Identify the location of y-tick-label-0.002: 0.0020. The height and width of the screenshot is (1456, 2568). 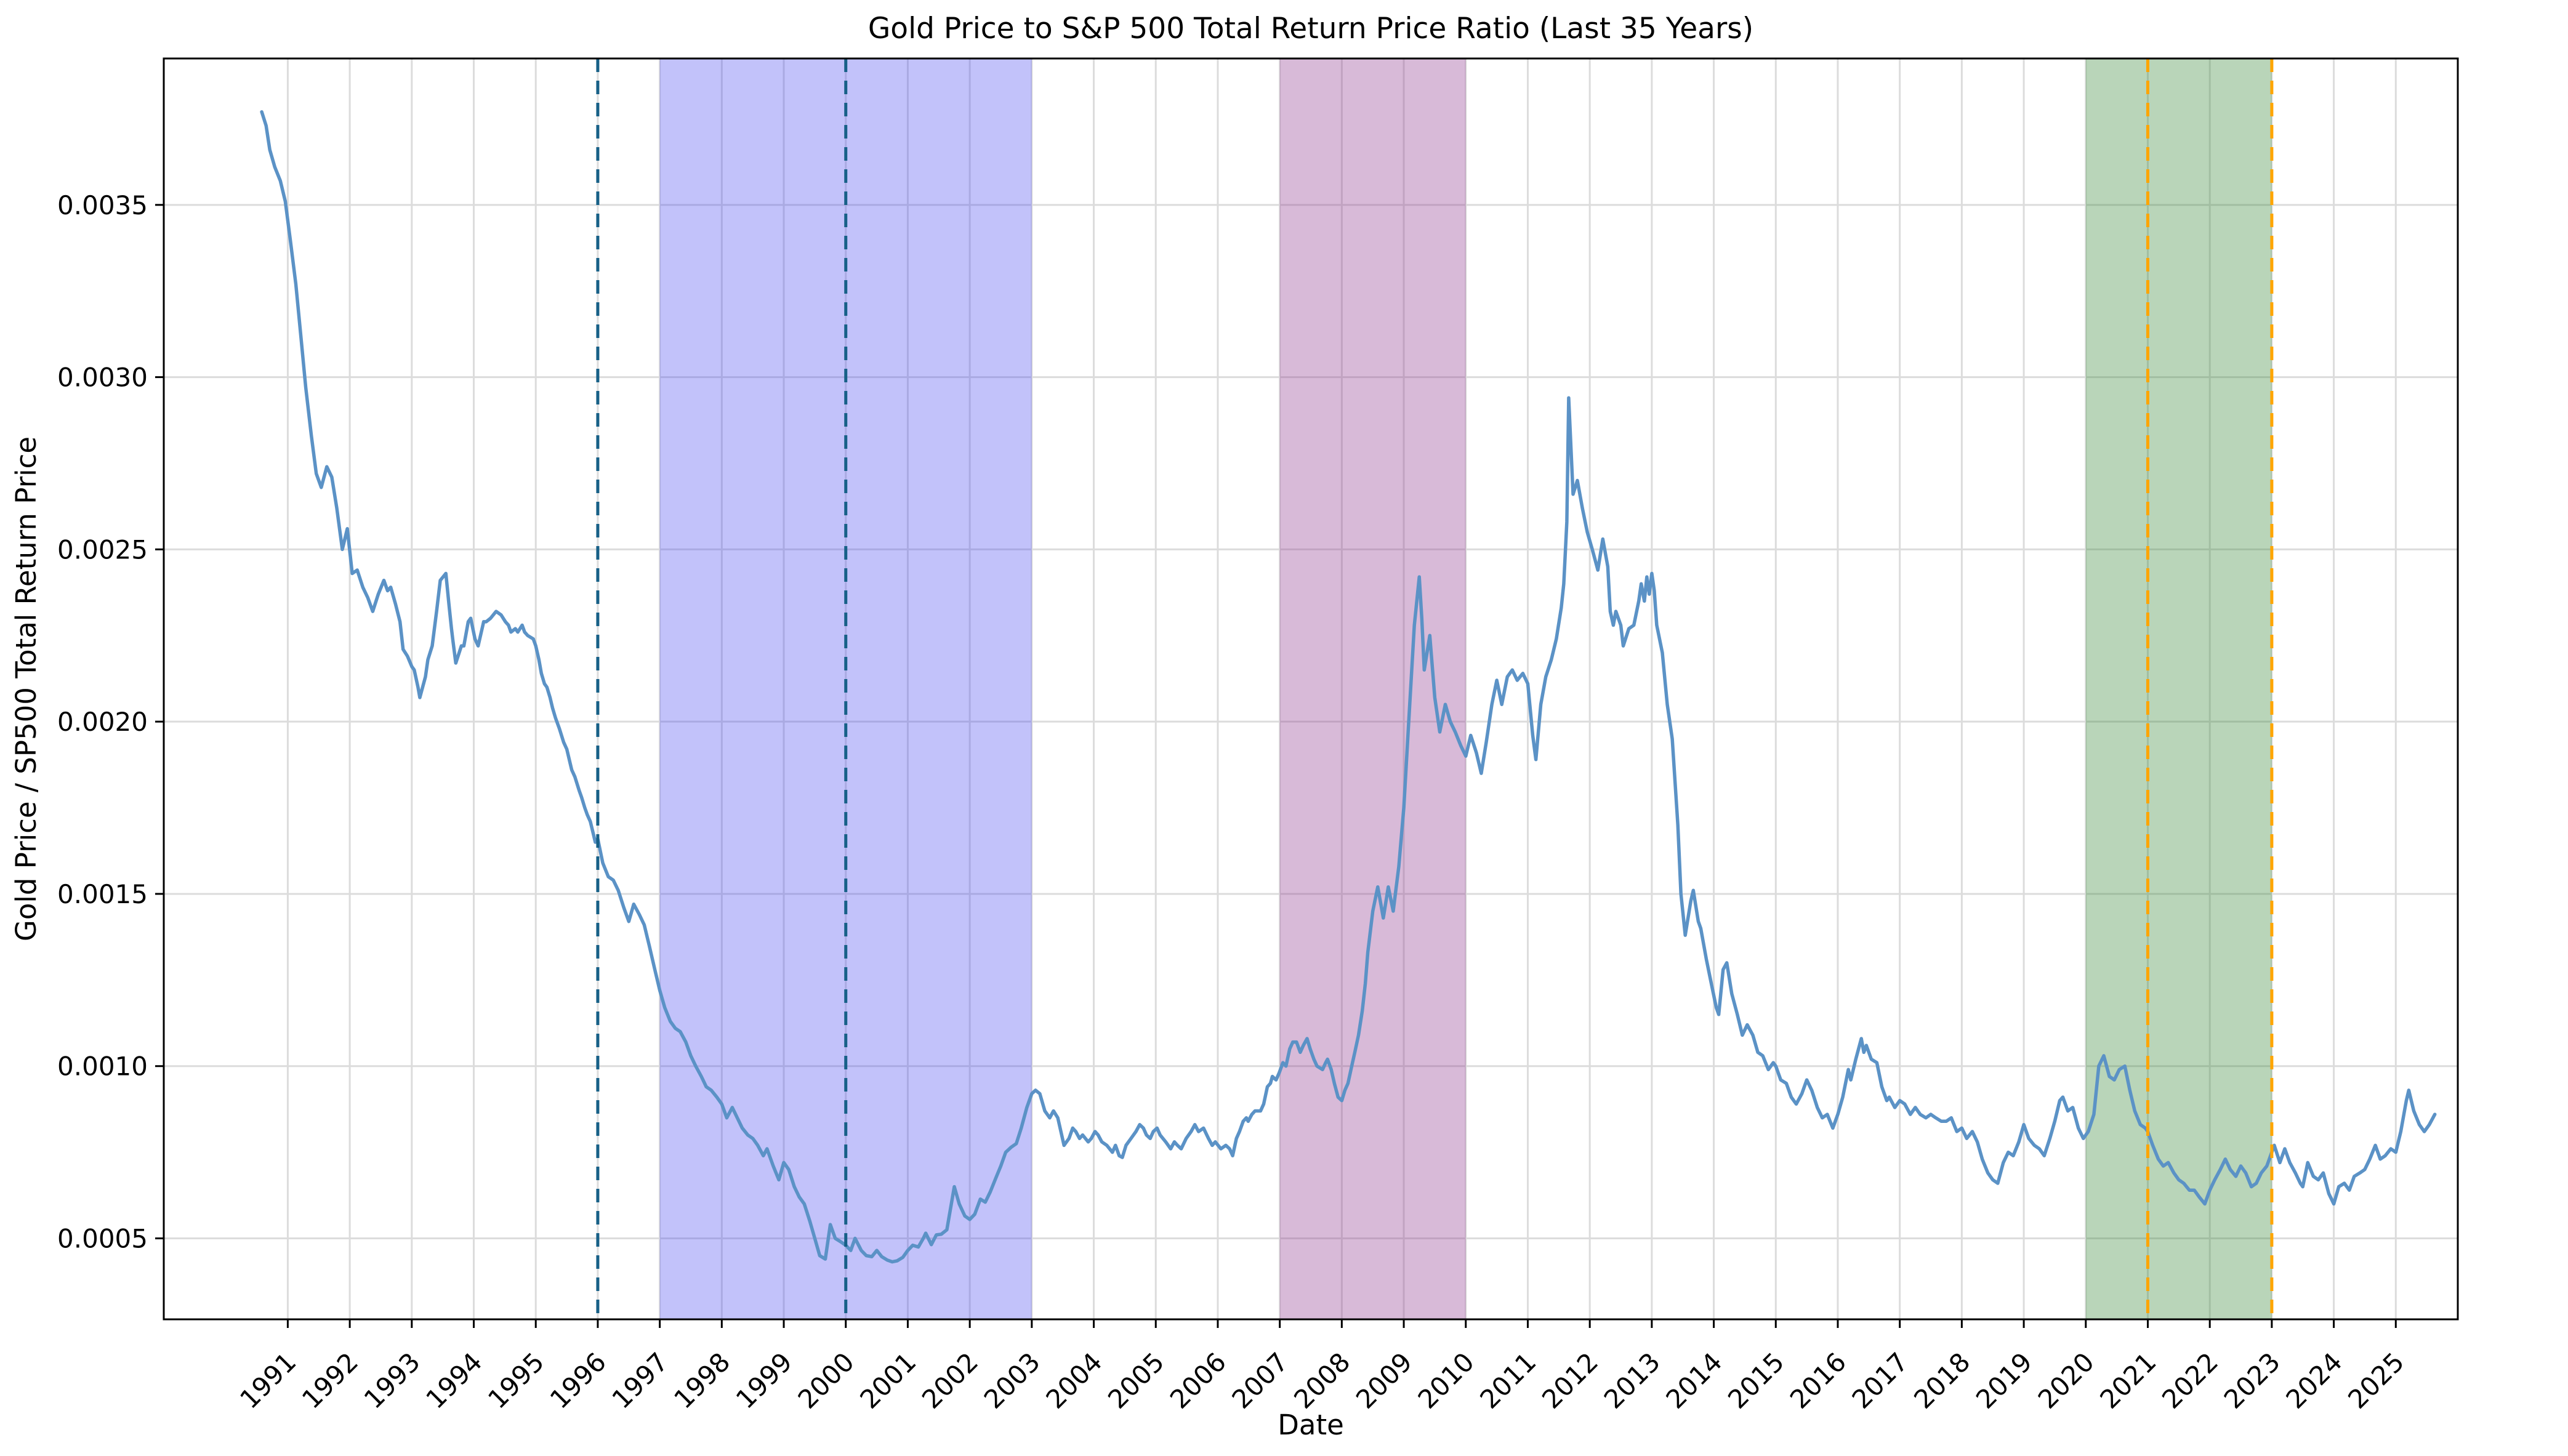
(102, 722).